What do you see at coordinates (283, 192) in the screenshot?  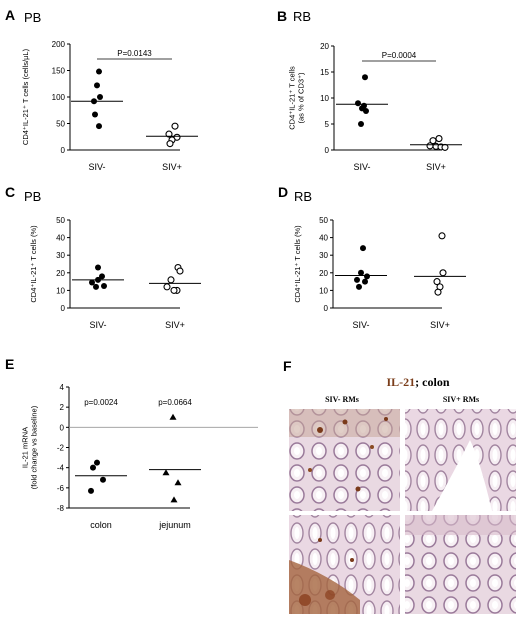 I see `panel-label-d: D` at bounding box center [283, 192].